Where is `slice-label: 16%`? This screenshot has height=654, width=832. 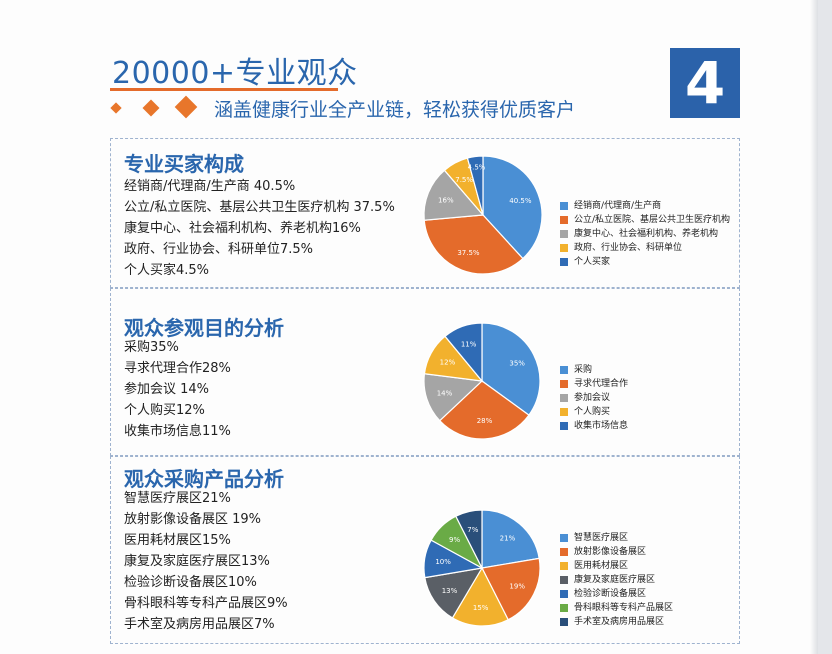 slice-label: 16% is located at coordinates (446, 200).